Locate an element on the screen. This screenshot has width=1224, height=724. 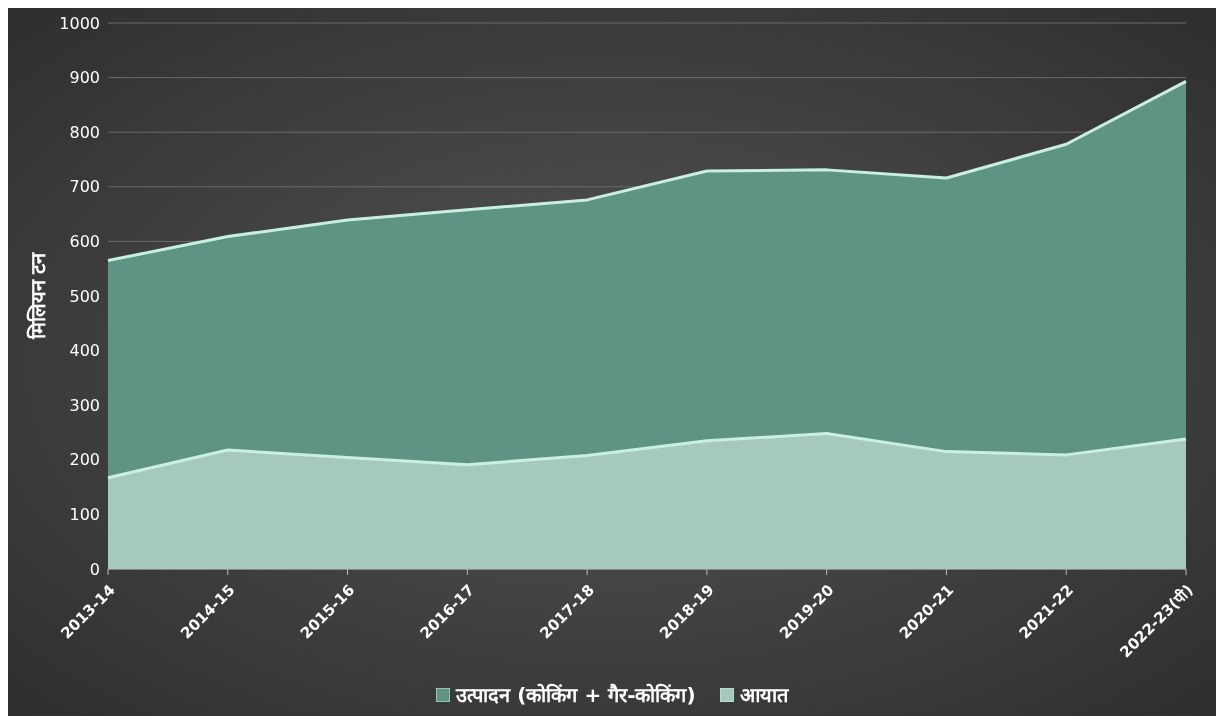
y-axis-title: मिलियन टन is located at coordinates (38, 296).